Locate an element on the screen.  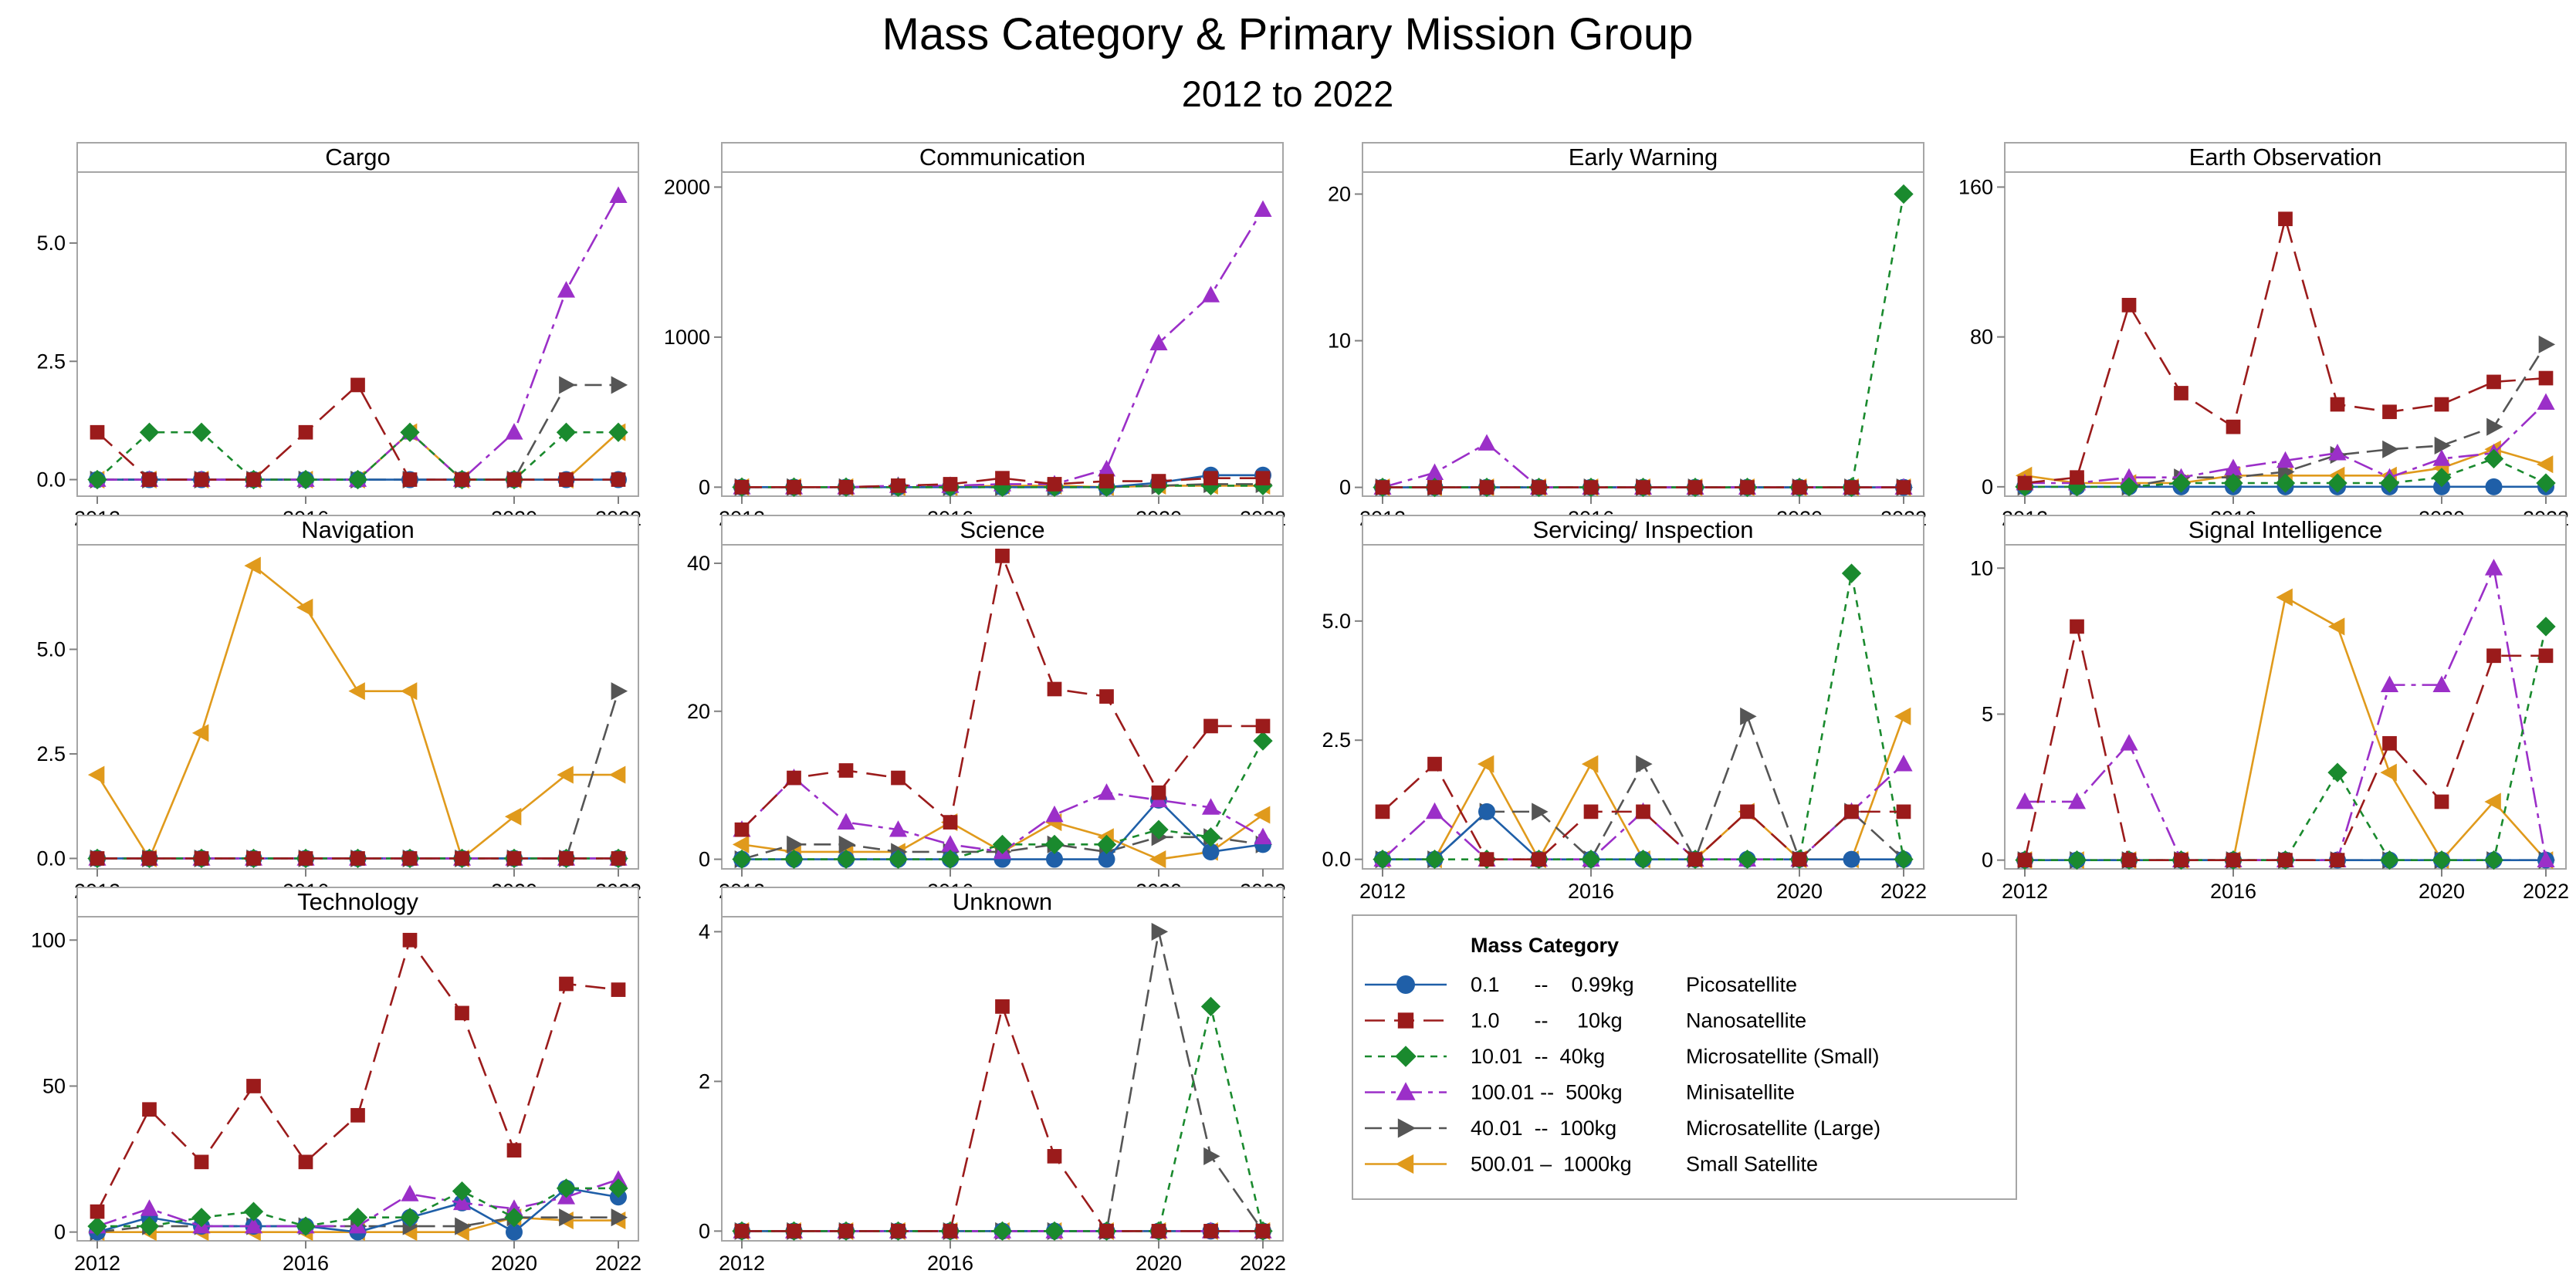
legend-marker is located at coordinates (1404, 1164).